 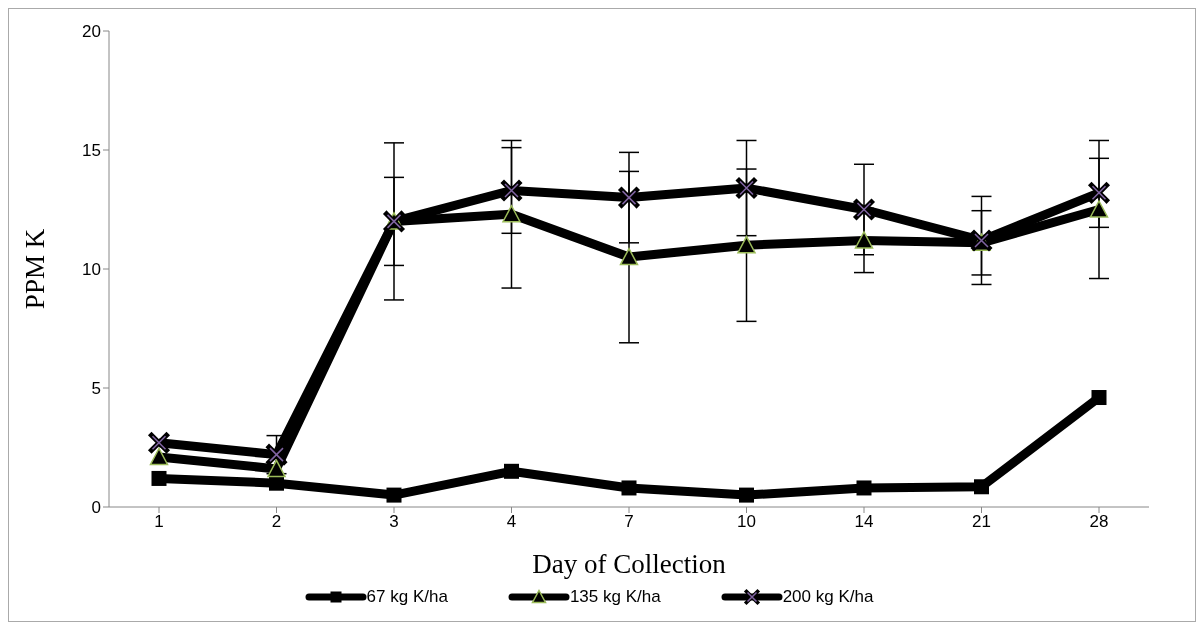 What do you see at coordinates (91, 151) in the screenshot?
I see `y-tick-label: 15` at bounding box center [91, 151].